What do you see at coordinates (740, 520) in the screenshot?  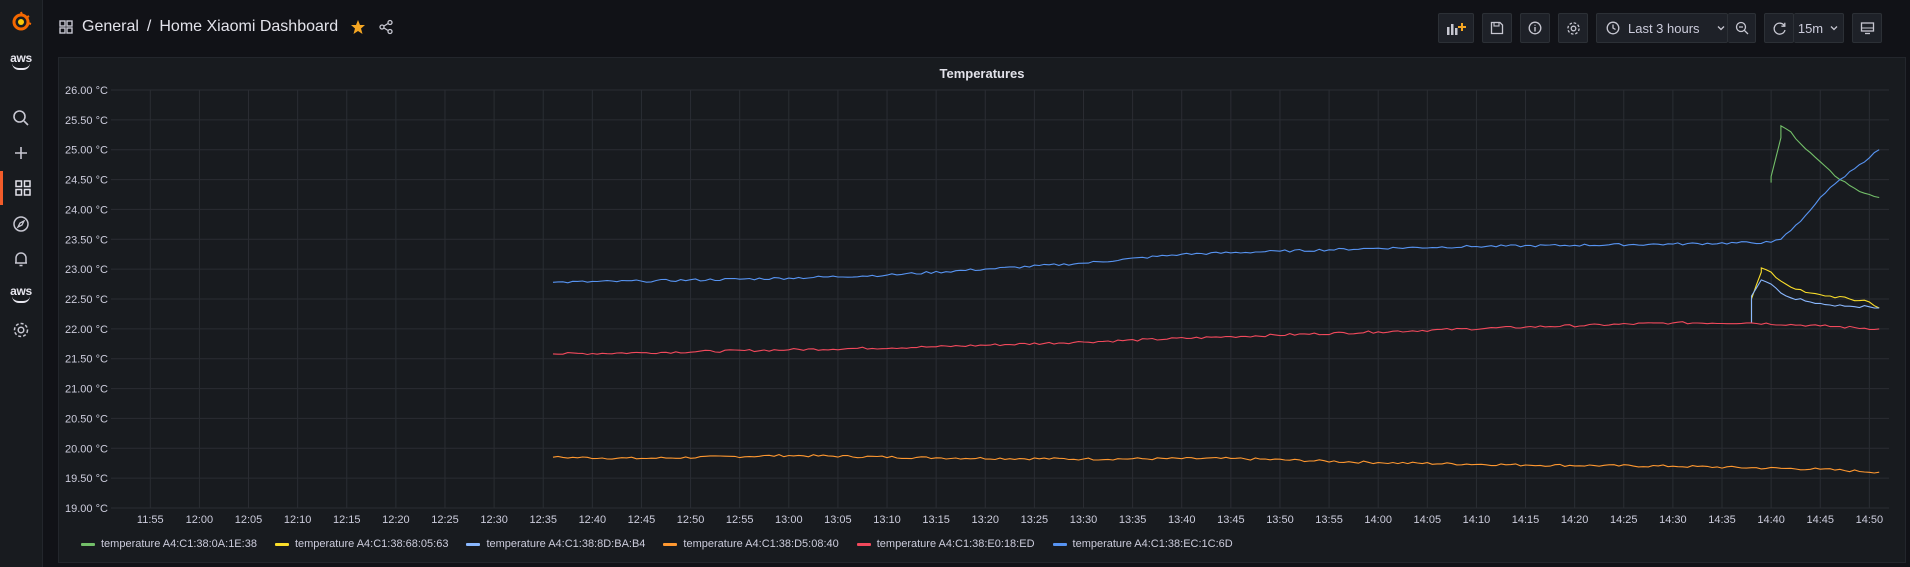 I see `x-tick-label: 12:55` at bounding box center [740, 520].